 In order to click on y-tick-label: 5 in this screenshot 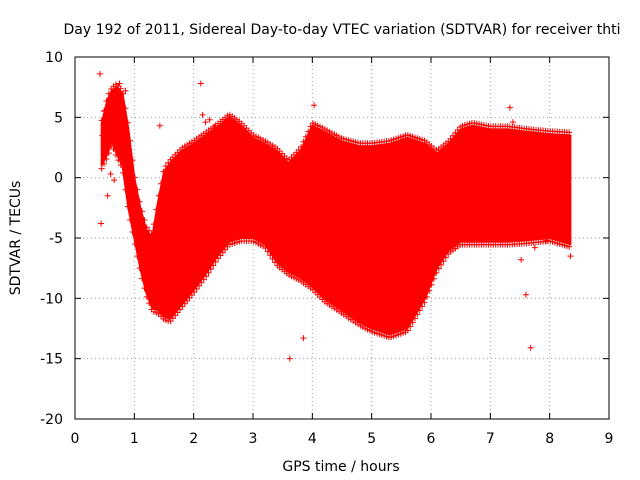, I will do `click(58, 118)`.